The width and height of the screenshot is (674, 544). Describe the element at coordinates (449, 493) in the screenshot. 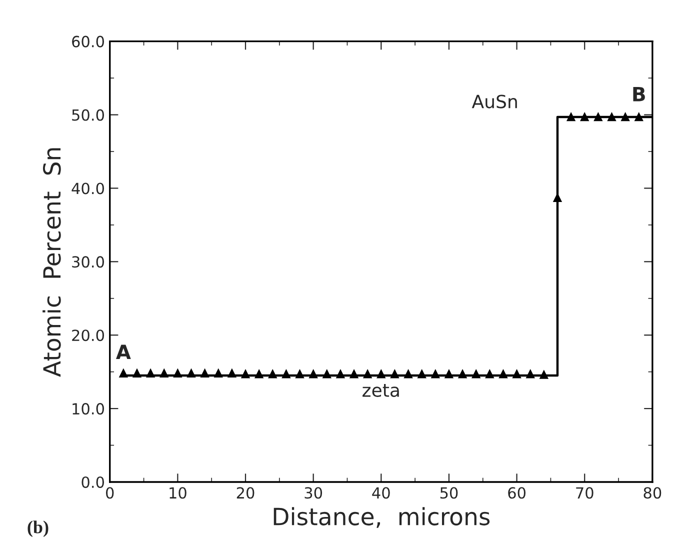

I see `x-tick-label: 50` at that location.